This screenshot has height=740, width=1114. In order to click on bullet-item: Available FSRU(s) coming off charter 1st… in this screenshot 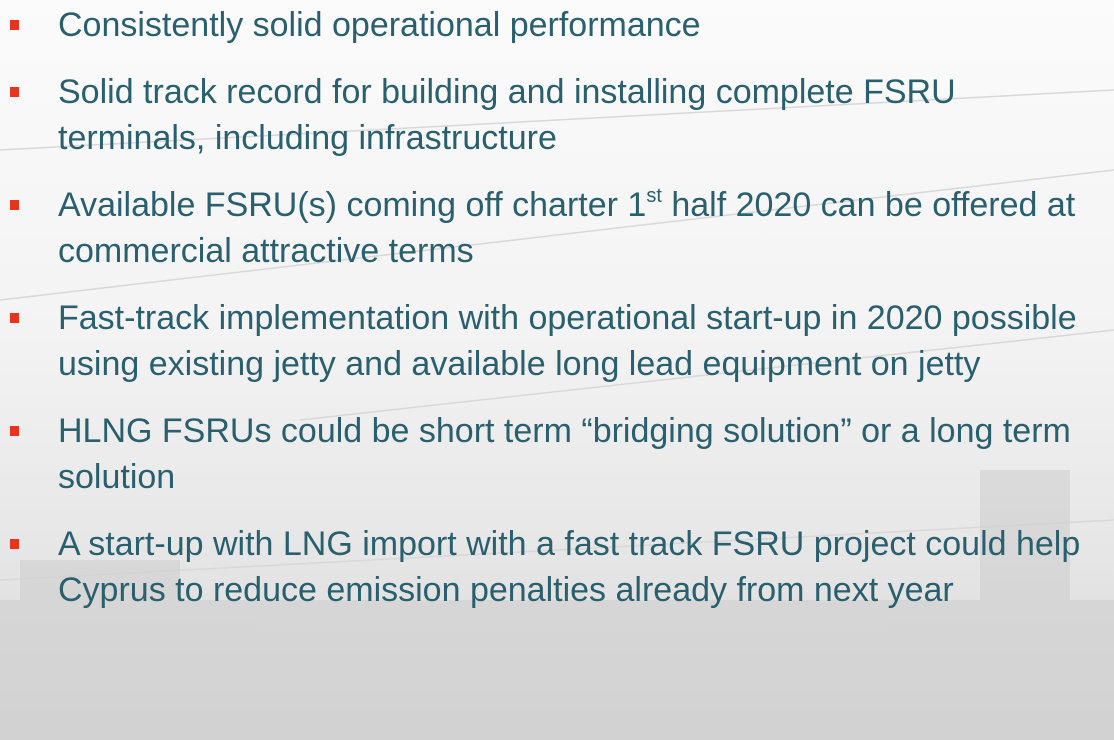, I will do `click(555, 228)`.